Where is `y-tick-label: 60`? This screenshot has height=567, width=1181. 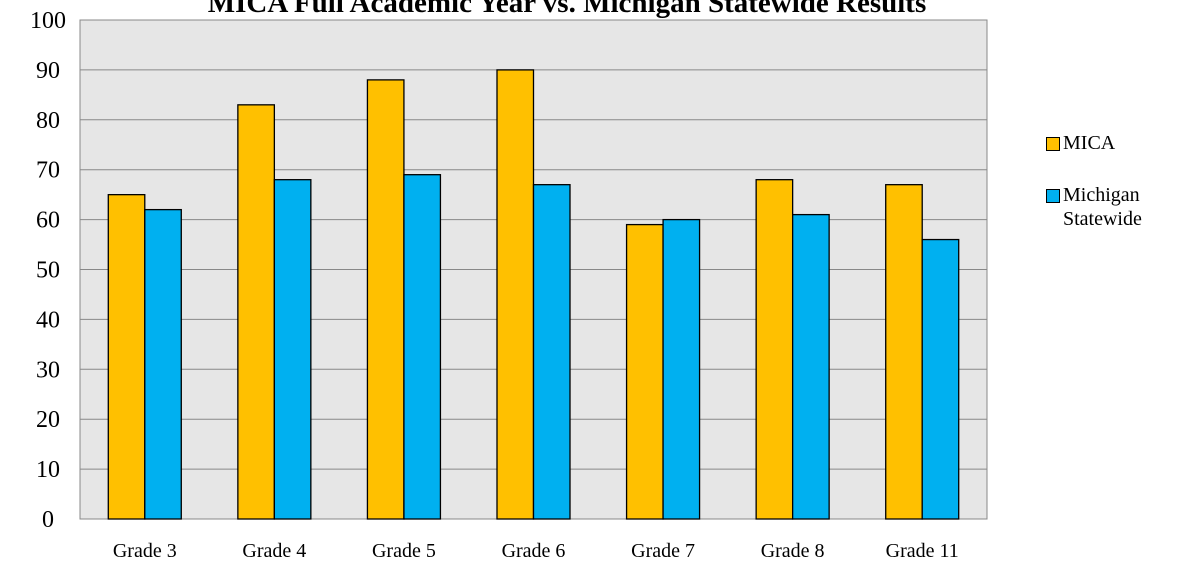
y-tick-label: 60 is located at coordinates (48, 221).